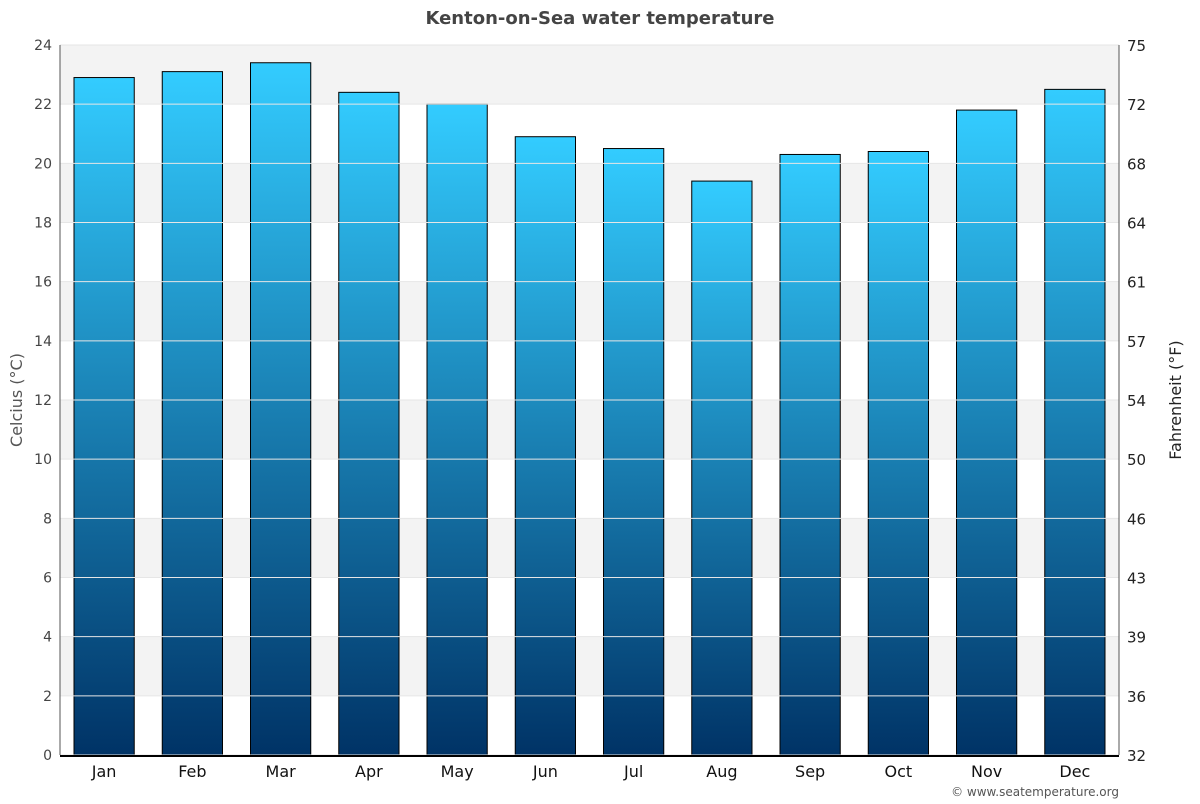 The width and height of the screenshot is (1200, 804). I want to click on y-tick-label-left: 22, so click(43, 105).